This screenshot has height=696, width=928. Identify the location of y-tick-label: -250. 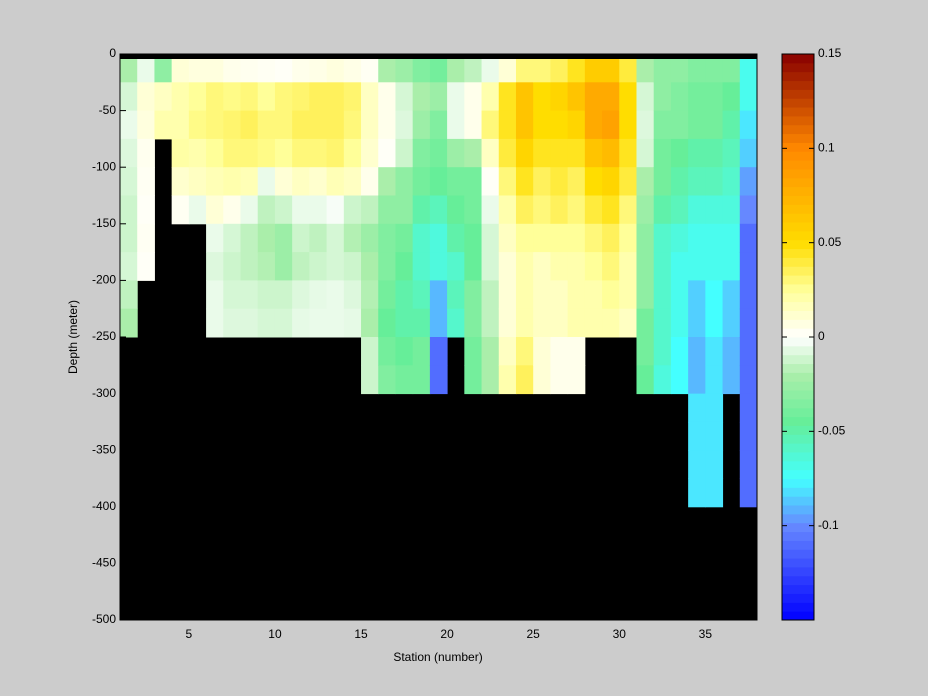
(104, 336).